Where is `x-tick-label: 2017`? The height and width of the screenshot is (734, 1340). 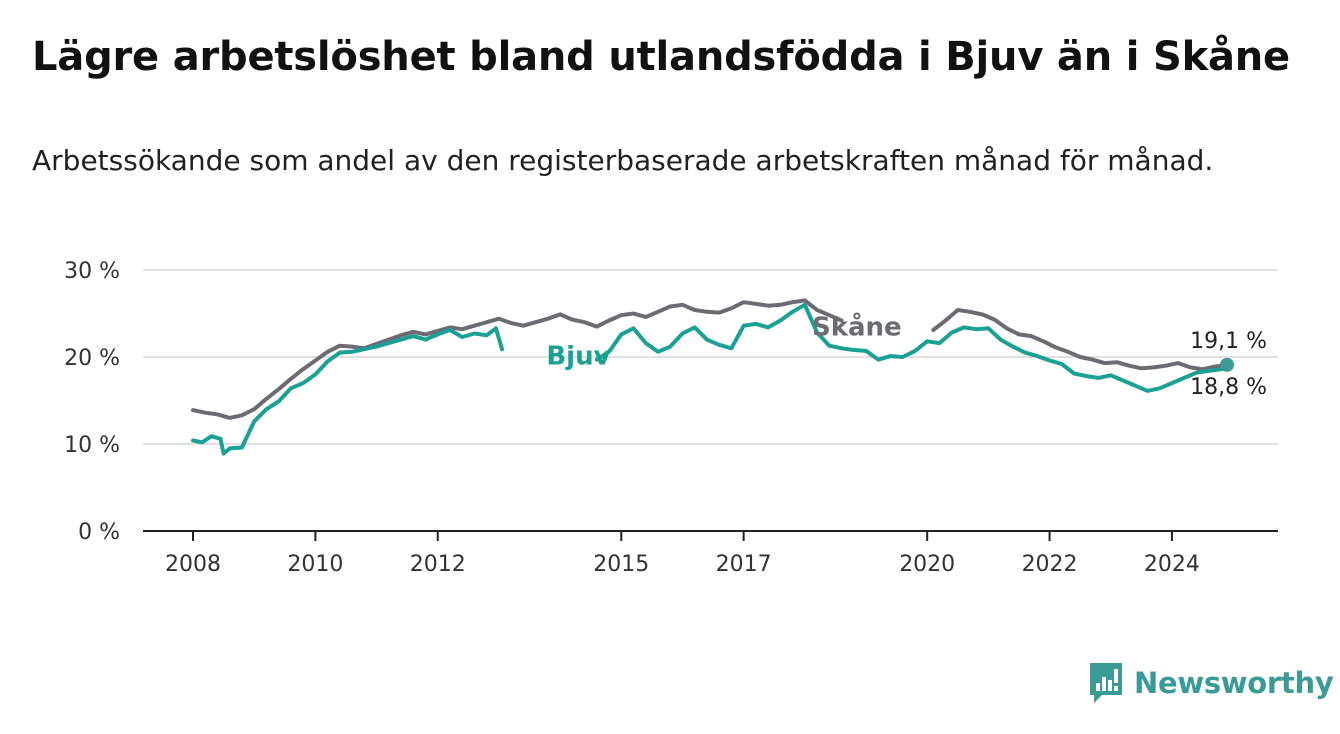 x-tick-label: 2017 is located at coordinates (744, 564).